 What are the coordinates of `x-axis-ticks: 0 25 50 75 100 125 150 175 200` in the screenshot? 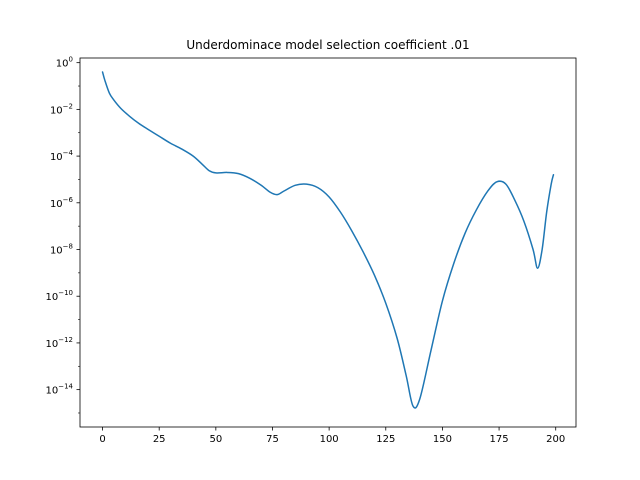 It's located at (332, 436).